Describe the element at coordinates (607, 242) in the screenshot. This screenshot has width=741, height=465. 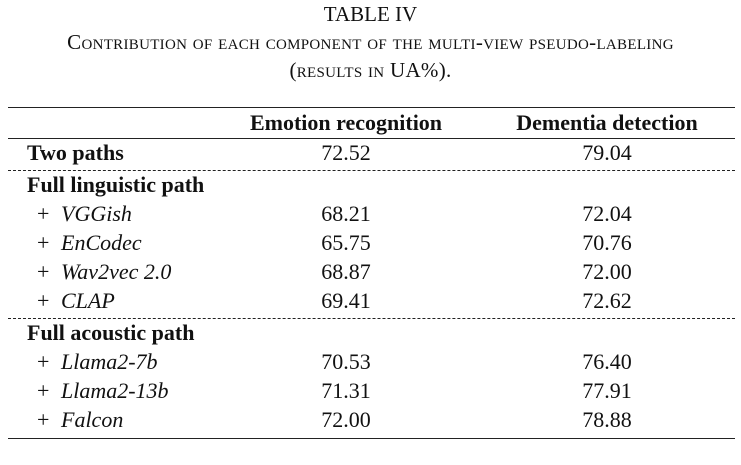
I see `value-cell: 70.76` at that location.